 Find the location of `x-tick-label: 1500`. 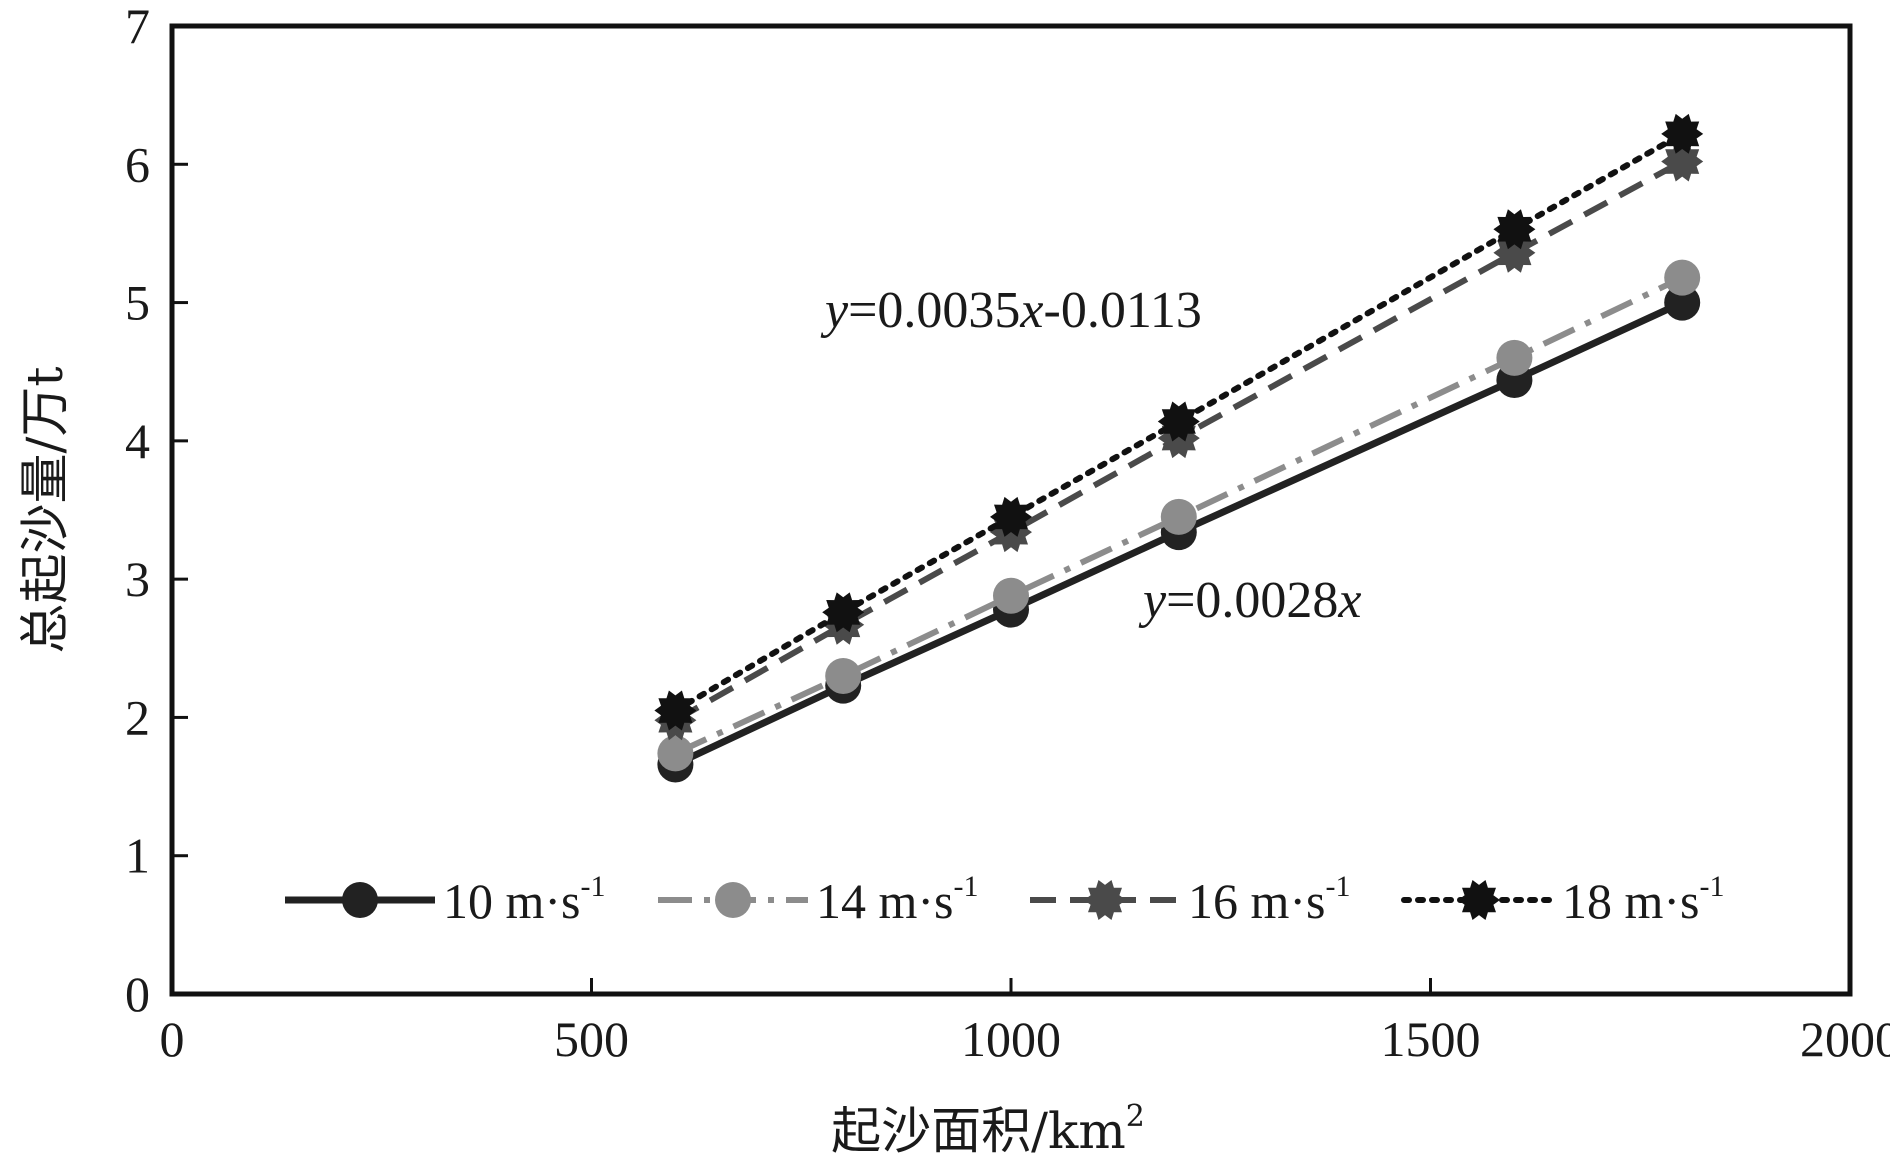

x-tick-label: 1500 is located at coordinates (1431, 1039).